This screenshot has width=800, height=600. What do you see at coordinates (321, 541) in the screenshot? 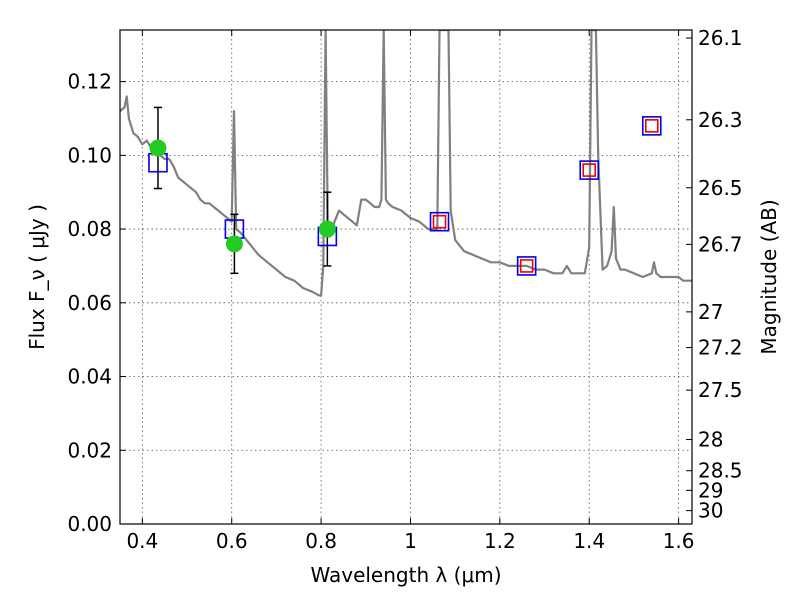
I see `x-tick-label: 0.8` at bounding box center [321, 541].